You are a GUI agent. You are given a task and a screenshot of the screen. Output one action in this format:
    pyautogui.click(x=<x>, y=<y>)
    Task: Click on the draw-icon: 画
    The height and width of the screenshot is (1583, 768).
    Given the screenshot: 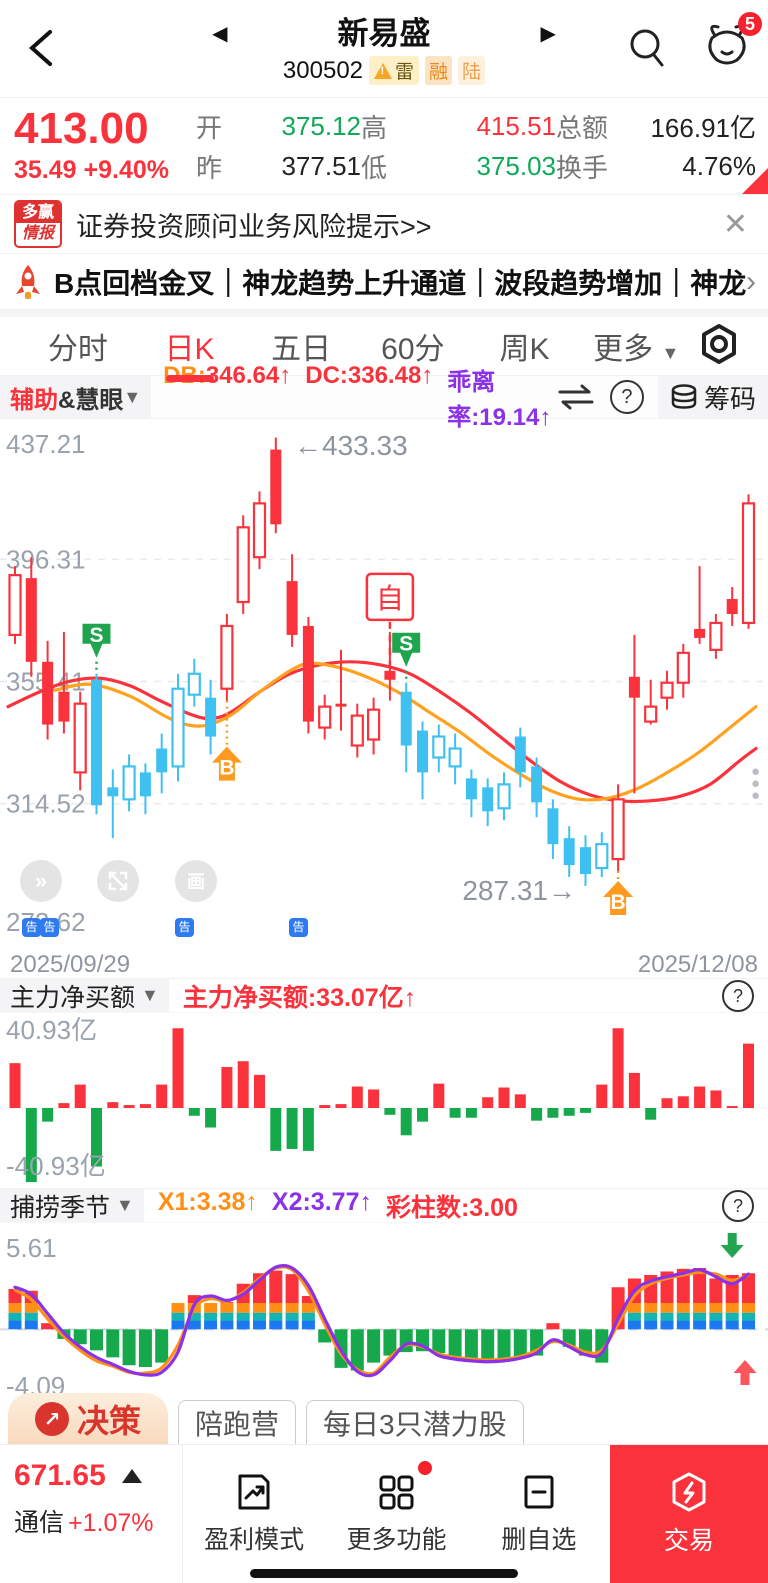 What is the action you would take?
    pyautogui.click(x=196, y=881)
    